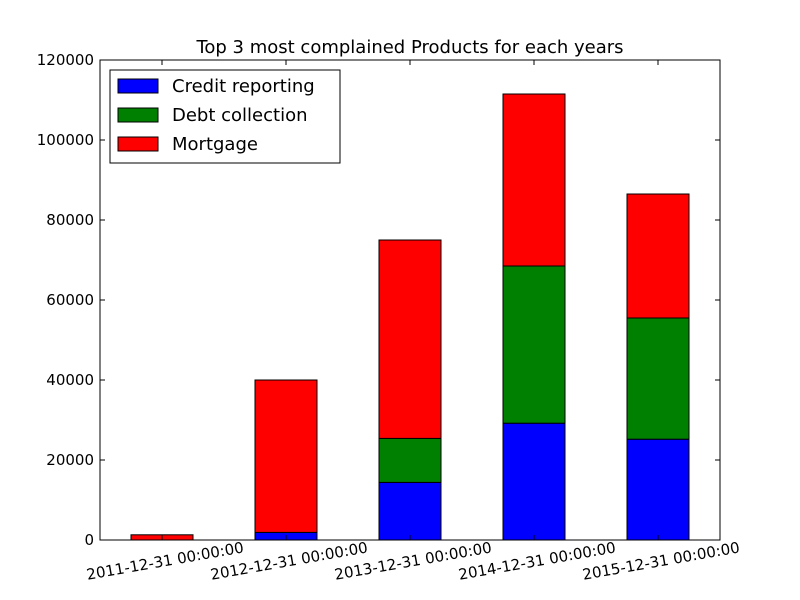 The height and width of the screenshot is (600, 800). What do you see at coordinates (70, 460) in the screenshot?
I see `y-tick-label: 20000` at bounding box center [70, 460].